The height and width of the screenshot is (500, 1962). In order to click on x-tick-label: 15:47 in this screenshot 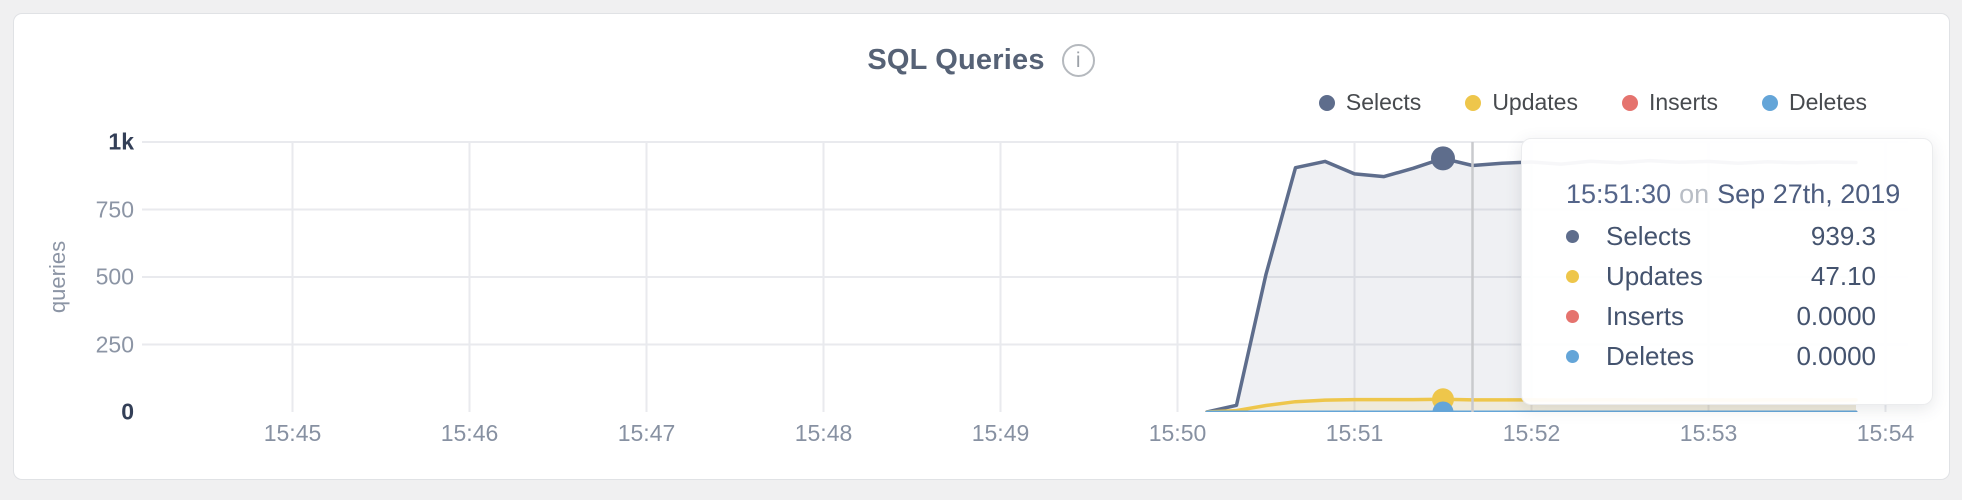, I will do `click(646, 433)`.